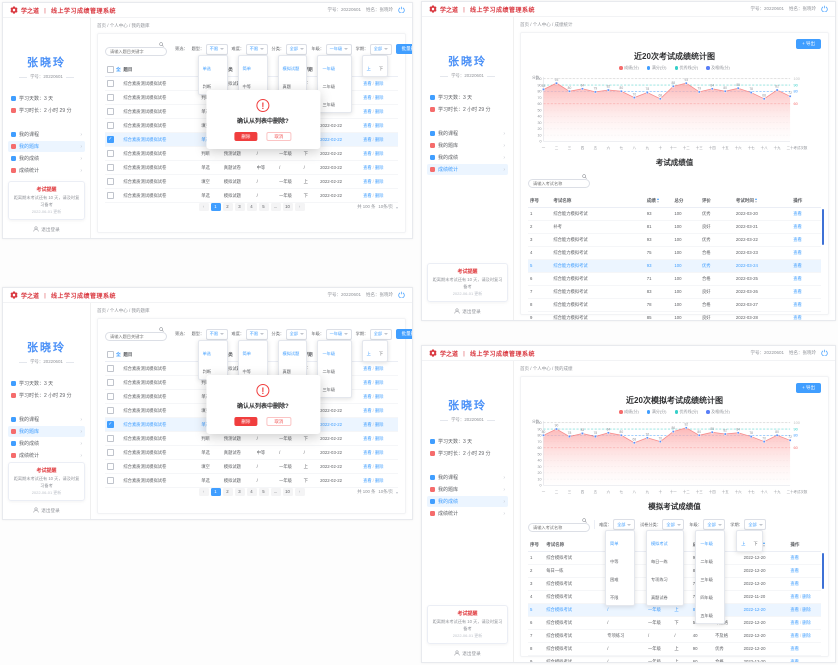 The height and width of the screenshot is (665, 838). Describe the element at coordinates (686, 412) in the screenshot. I see `legend-item: 优秀线(分)` at that location.